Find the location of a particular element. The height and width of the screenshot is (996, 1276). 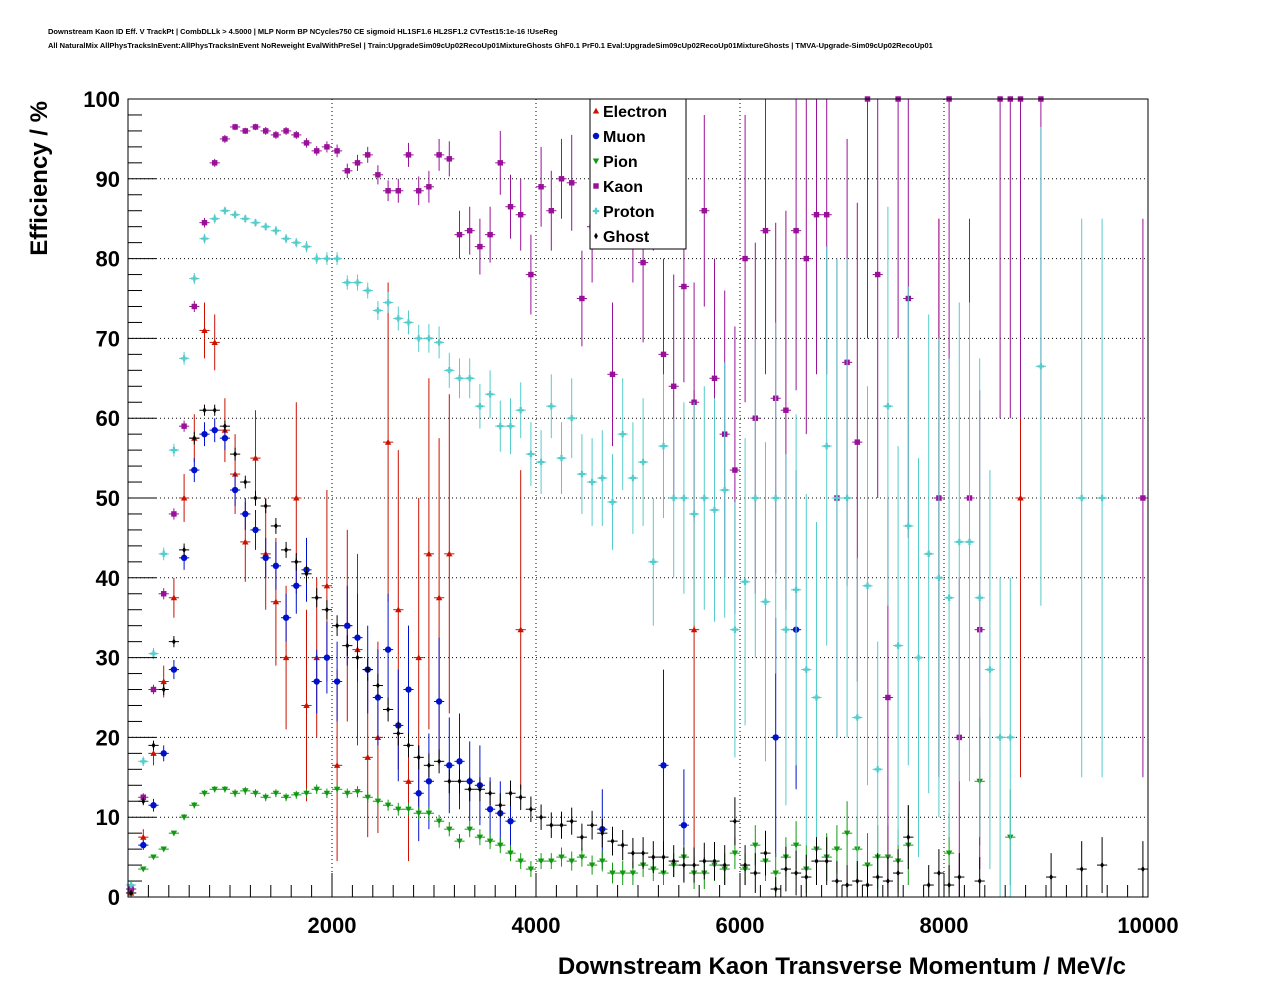

legend: Electron Muon Pion Kaon Proton Ghost is located at coordinates (638, 174).